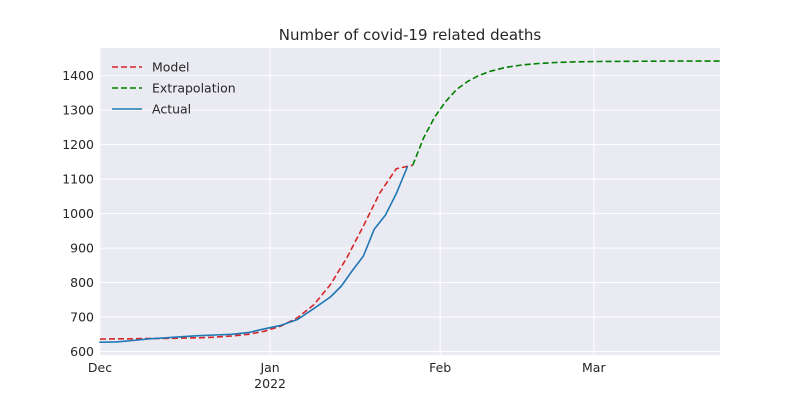 Image resolution: width=800 pixels, height=400 pixels. I want to click on y-tick-label: 1300, so click(78, 110).